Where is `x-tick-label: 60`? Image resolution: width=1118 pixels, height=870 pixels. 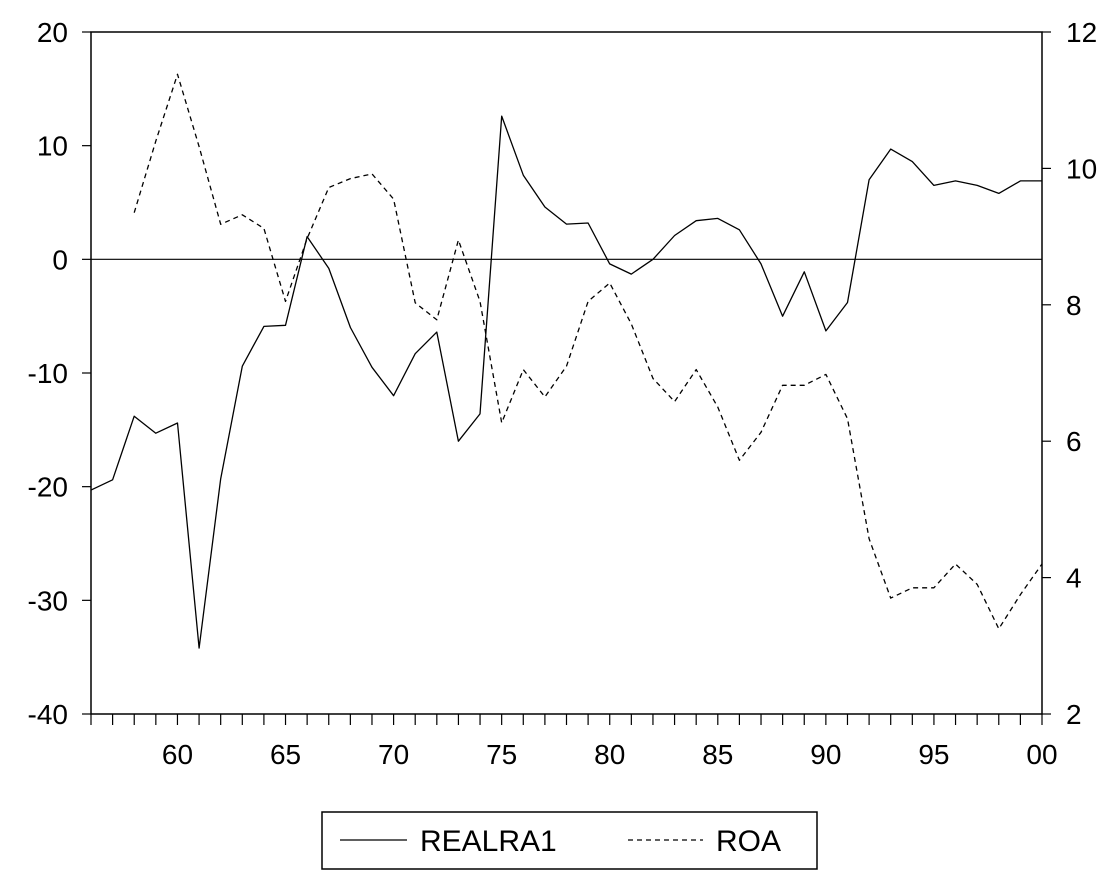
x-tick-label: 60 is located at coordinates (177, 754).